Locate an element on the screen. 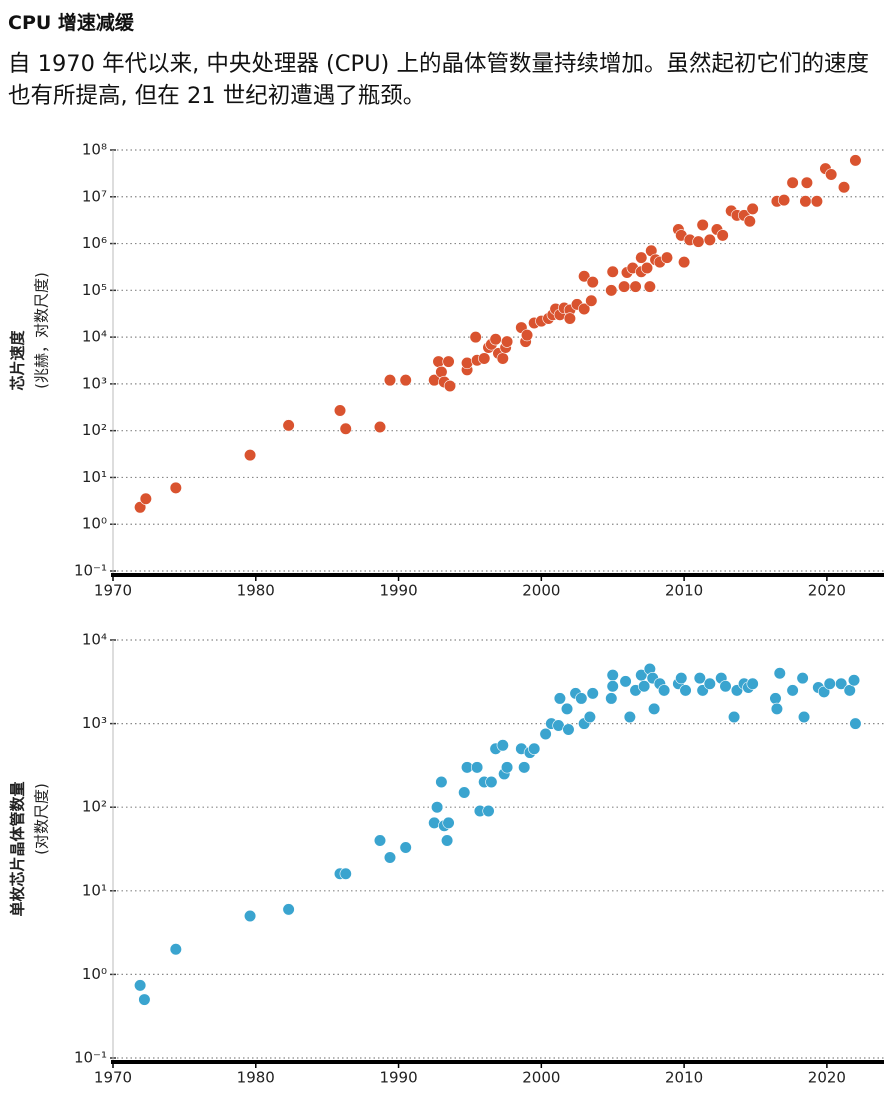 This screenshot has width=885, height=1100. y-tick-label: 10⁵ is located at coordinates (94, 290).